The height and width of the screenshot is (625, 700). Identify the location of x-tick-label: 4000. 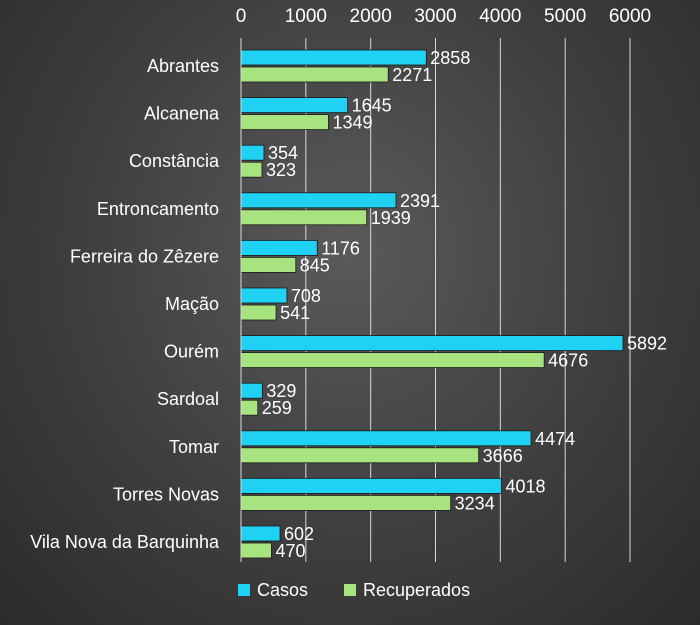
(500, 16).